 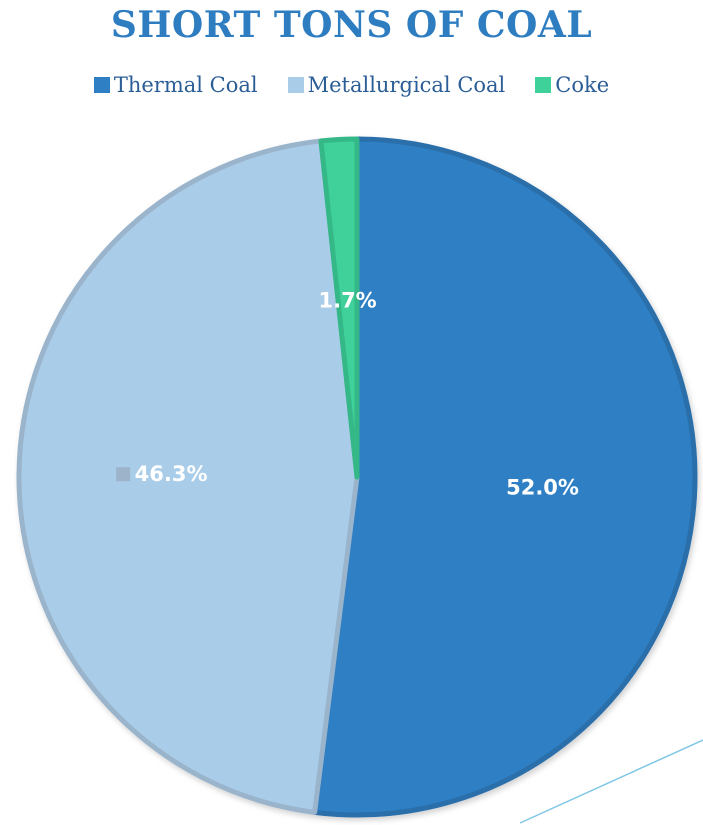 What do you see at coordinates (611, 781) in the screenshot?
I see `decorative-line` at bounding box center [611, 781].